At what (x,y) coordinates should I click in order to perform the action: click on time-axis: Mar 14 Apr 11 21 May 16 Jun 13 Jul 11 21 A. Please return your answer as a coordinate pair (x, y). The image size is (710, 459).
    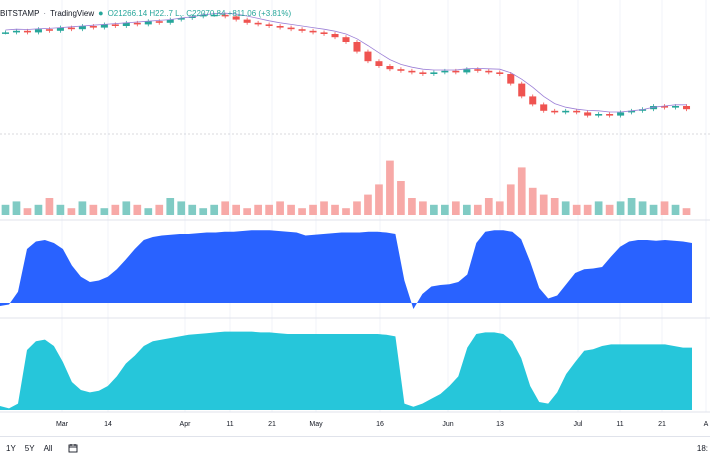
    Looking at the image, I should click on (382, 424).